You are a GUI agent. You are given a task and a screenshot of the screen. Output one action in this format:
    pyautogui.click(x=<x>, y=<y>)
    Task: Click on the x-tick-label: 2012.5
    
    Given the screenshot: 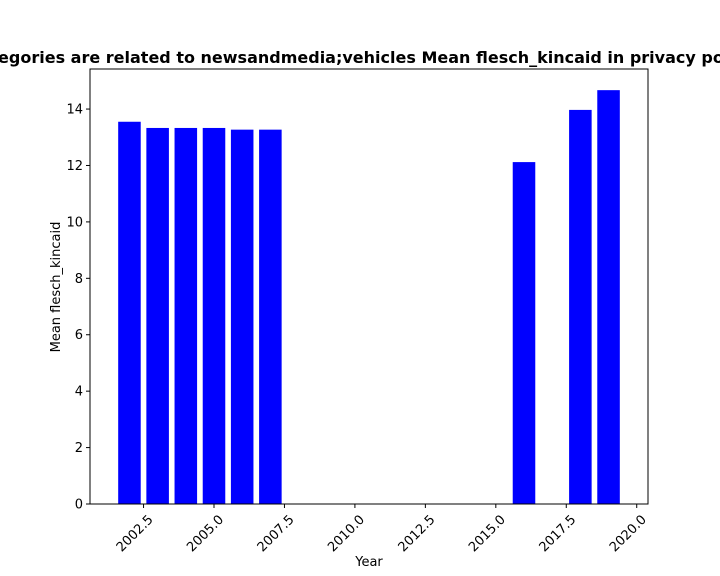 What is the action you would take?
    pyautogui.click(x=417, y=533)
    